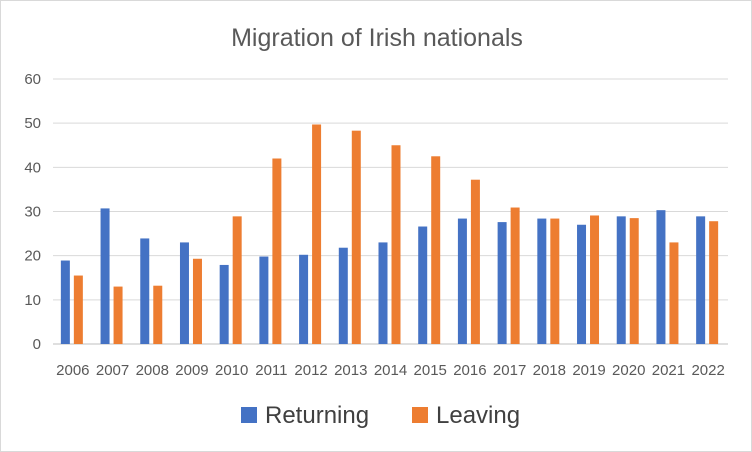 This screenshot has width=752, height=452. I want to click on bar-returning-2021, so click(661, 277).